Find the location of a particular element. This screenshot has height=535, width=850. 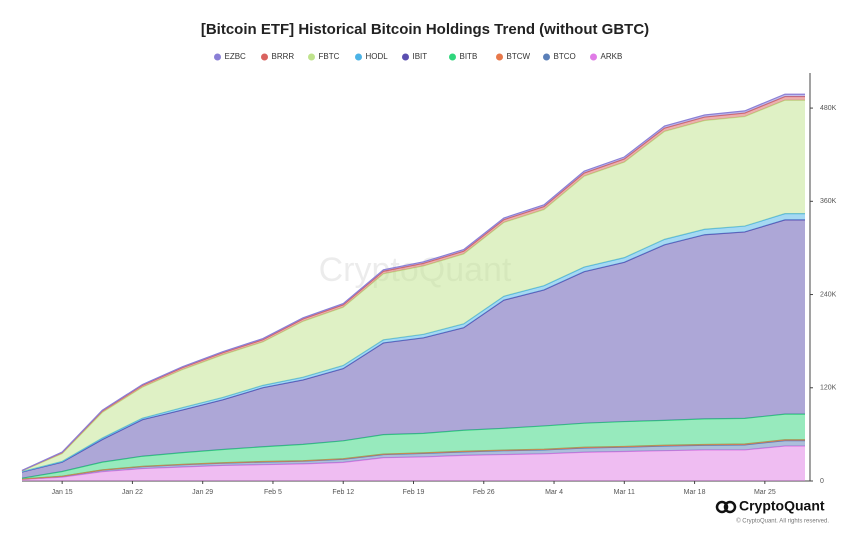

x-tick-label: Jan 22 is located at coordinates (132, 492).